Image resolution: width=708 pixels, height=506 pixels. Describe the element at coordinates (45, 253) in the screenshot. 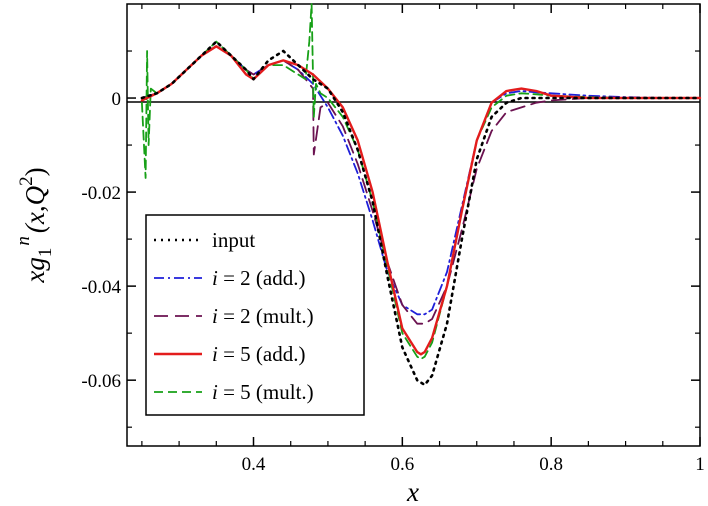

I see `y-label-sub: 1` at that location.